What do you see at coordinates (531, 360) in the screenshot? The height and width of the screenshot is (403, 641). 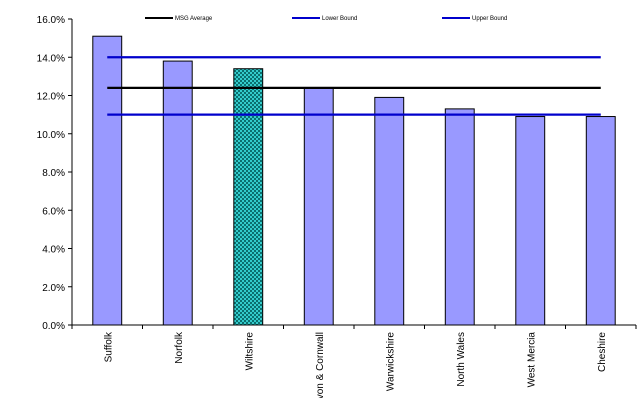 I see `x-category-label: West Mercia` at bounding box center [531, 360].